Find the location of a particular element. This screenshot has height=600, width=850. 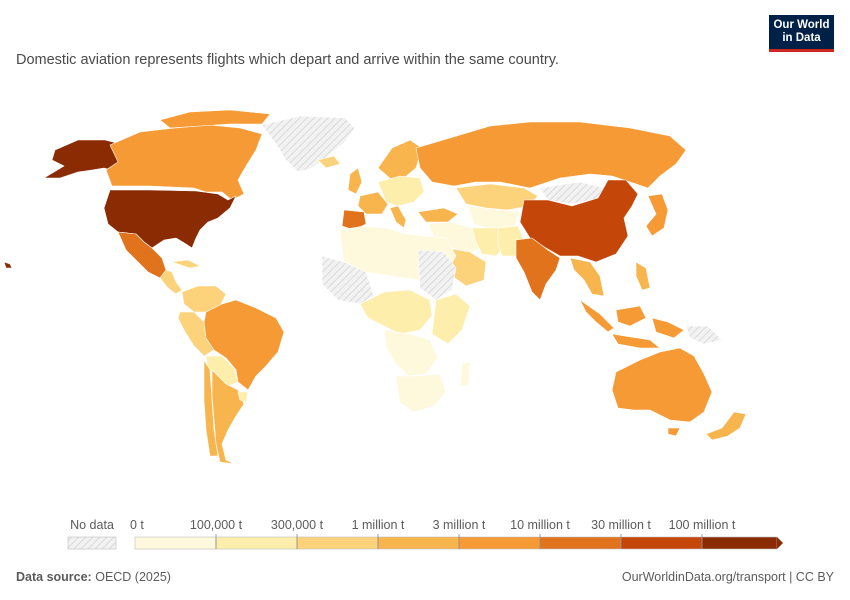

legend-label: 30 million t is located at coordinates (621, 525).